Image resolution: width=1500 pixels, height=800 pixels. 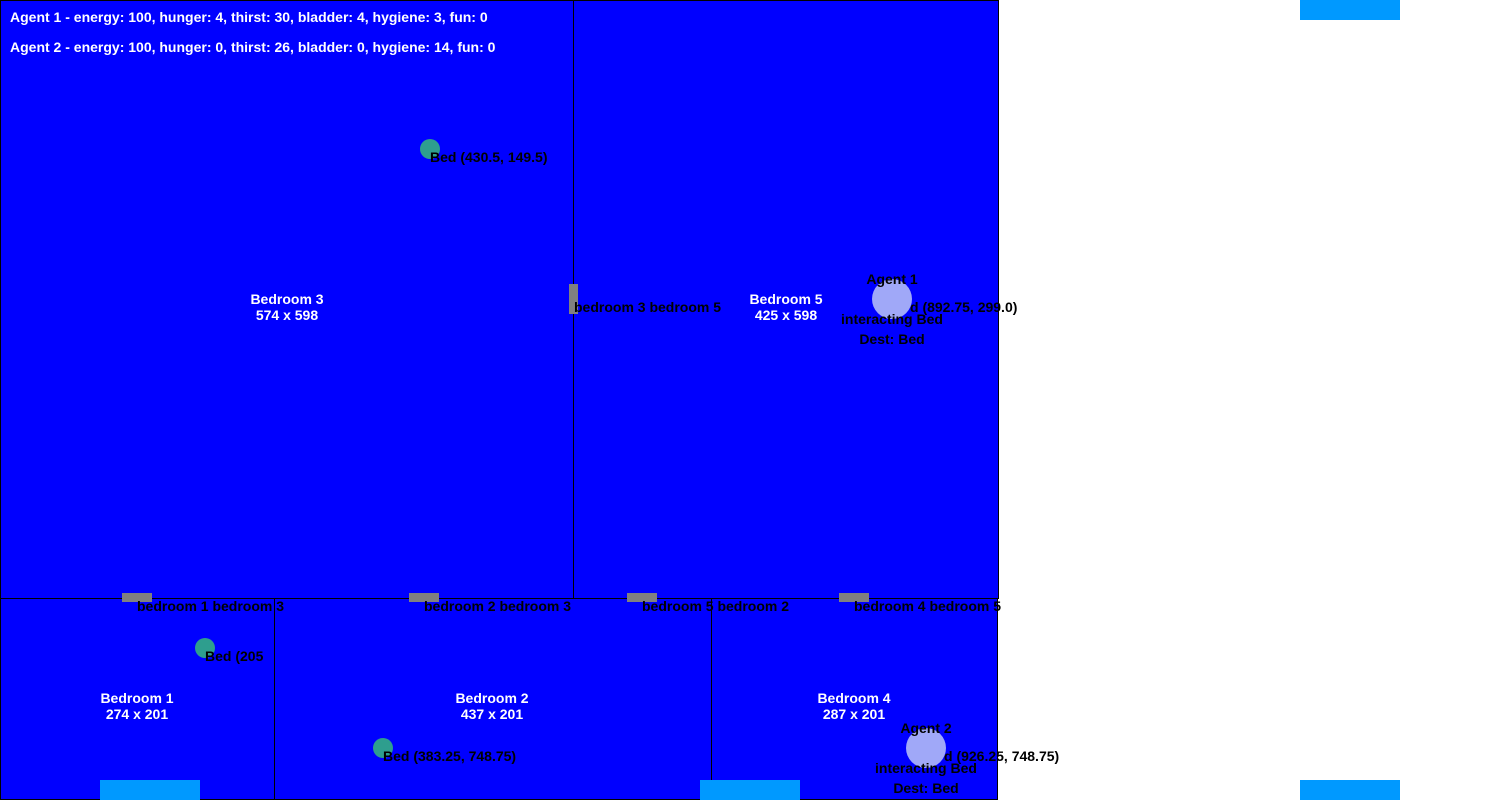 I want to click on room-label: Bedroom 3 574 x 598, so click(x=286, y=307).